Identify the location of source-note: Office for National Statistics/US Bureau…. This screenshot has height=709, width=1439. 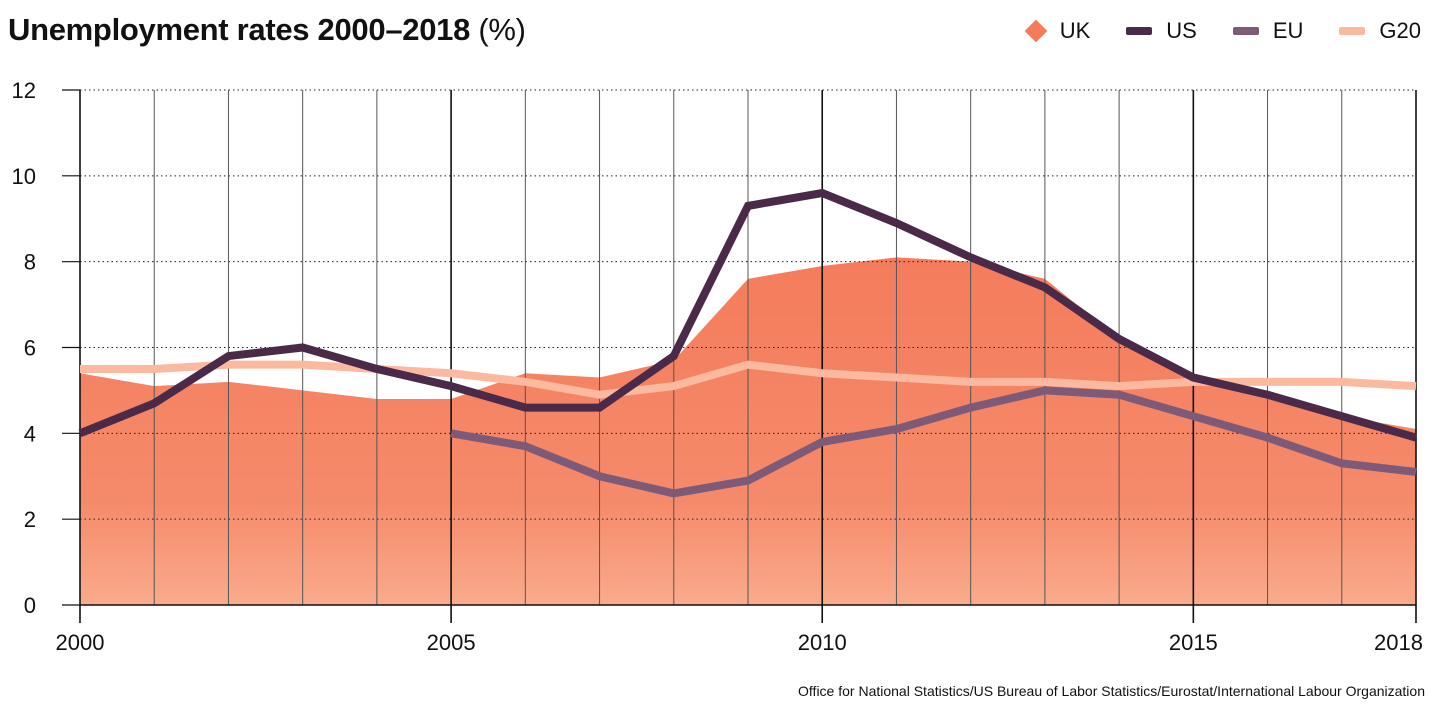
(1111, 691).